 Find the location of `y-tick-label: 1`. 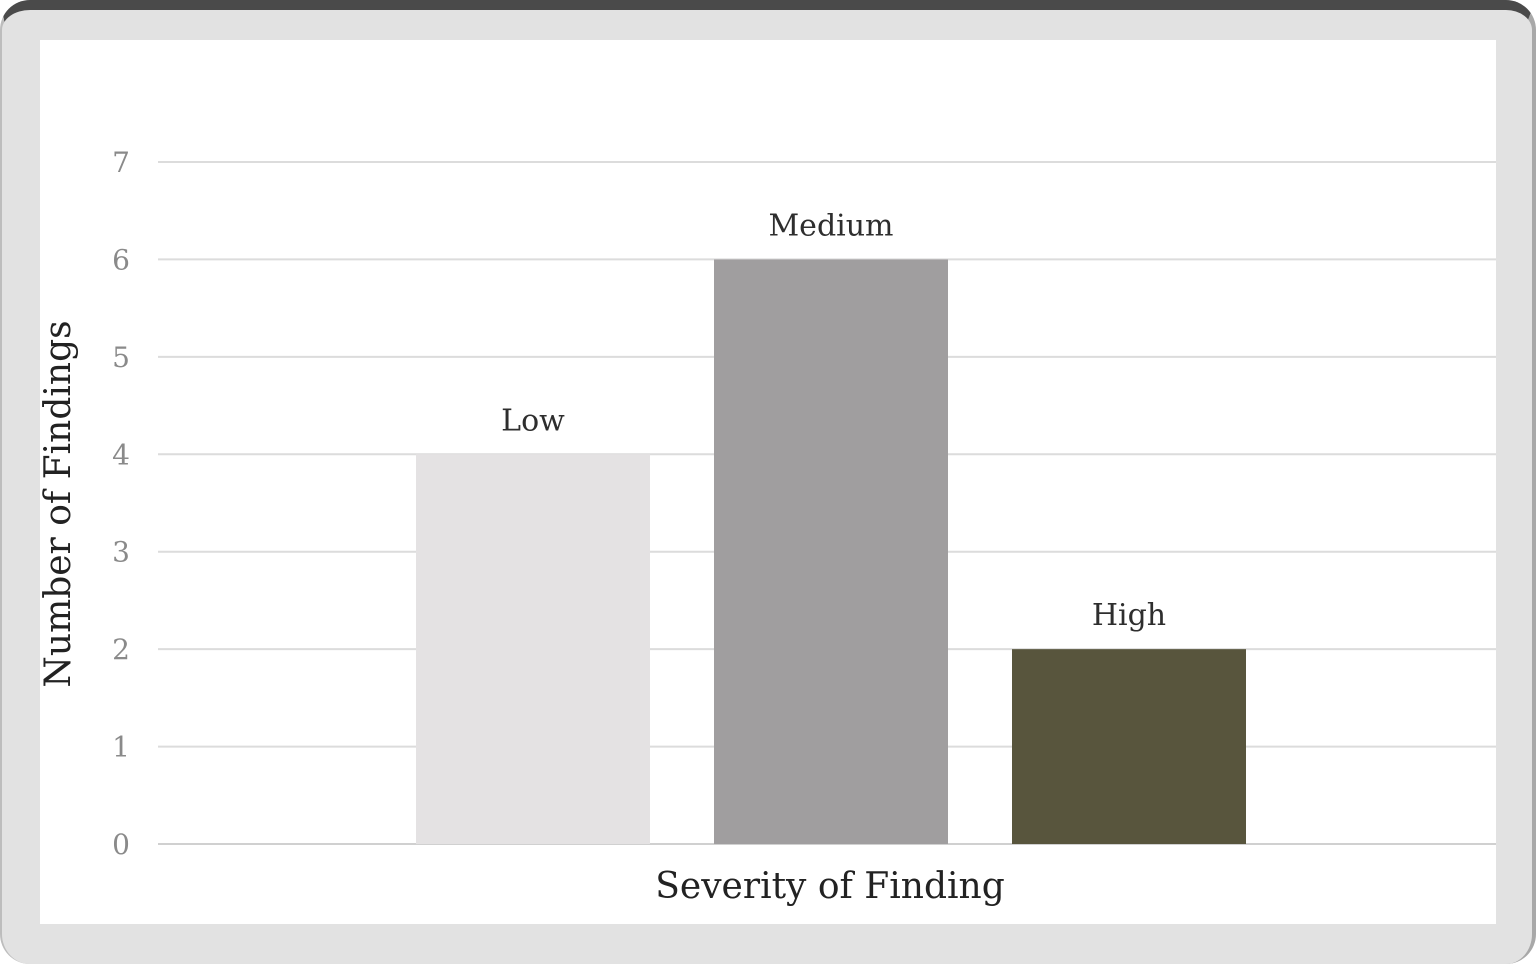

y-tick-label: 1 is located at coordinates (121, 747).